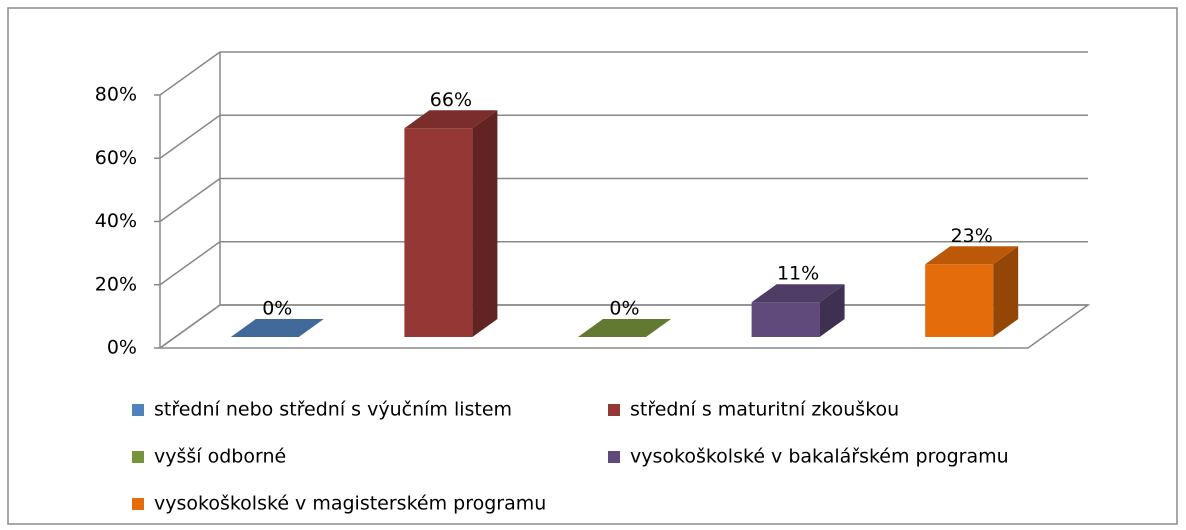 This screenshot has height=530, width=1186. What do you see at coordinates (798, 274) in the screenshot?
I see `value-label: 11%` at bounding box center [798, 274].